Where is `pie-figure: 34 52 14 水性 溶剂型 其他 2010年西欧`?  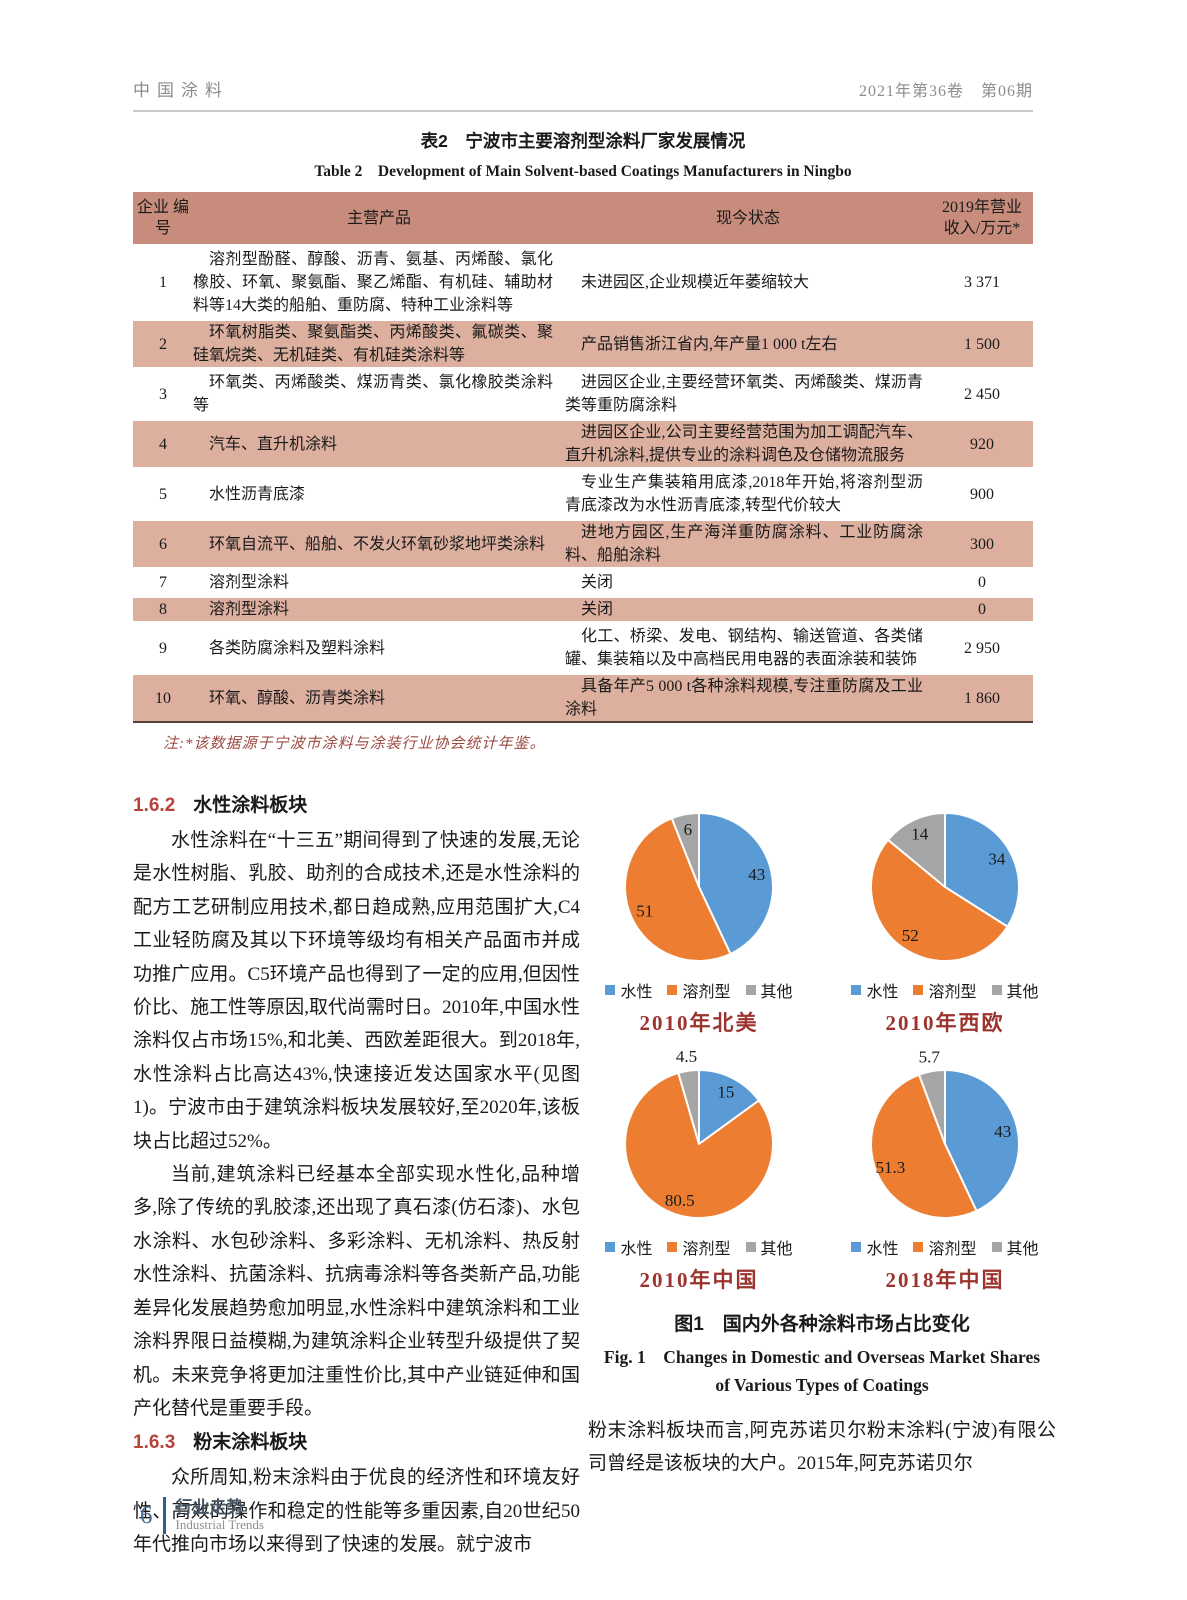
pie-figure: 34 52 14 水性 溶剂型 其他 2010年西欧 is located at coordinates (945, 912).